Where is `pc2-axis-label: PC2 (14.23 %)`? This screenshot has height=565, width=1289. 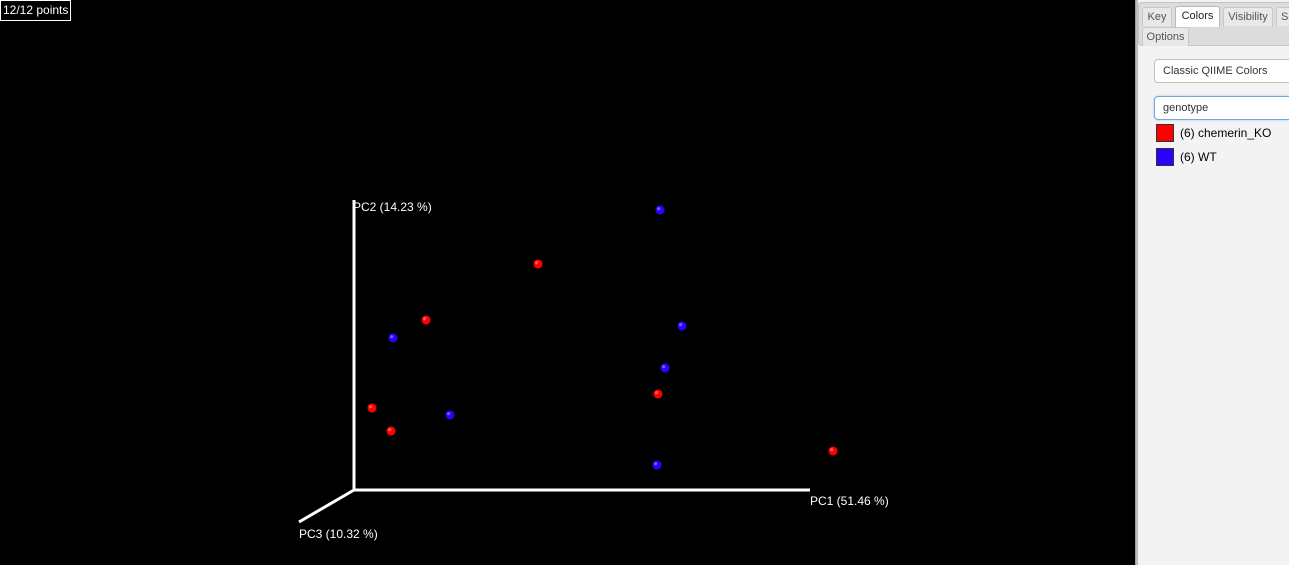 pc2-axis-label: PC2 (14.23 %) is located at coordinates (392, 207).